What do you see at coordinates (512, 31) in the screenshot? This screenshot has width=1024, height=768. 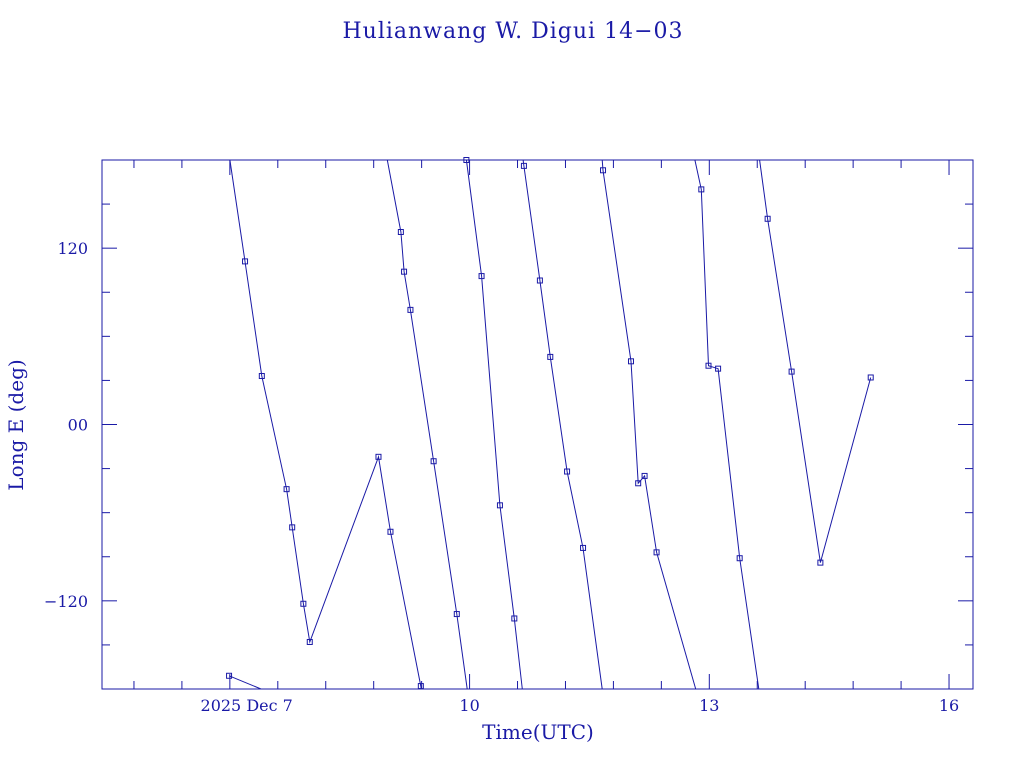 I see `chart-title: Hulianwang W. Digui 14−03` at bounding box center [512, 31].